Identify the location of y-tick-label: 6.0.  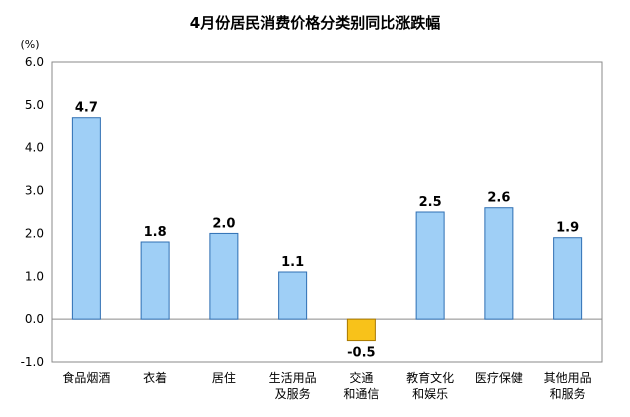
(34, 62).